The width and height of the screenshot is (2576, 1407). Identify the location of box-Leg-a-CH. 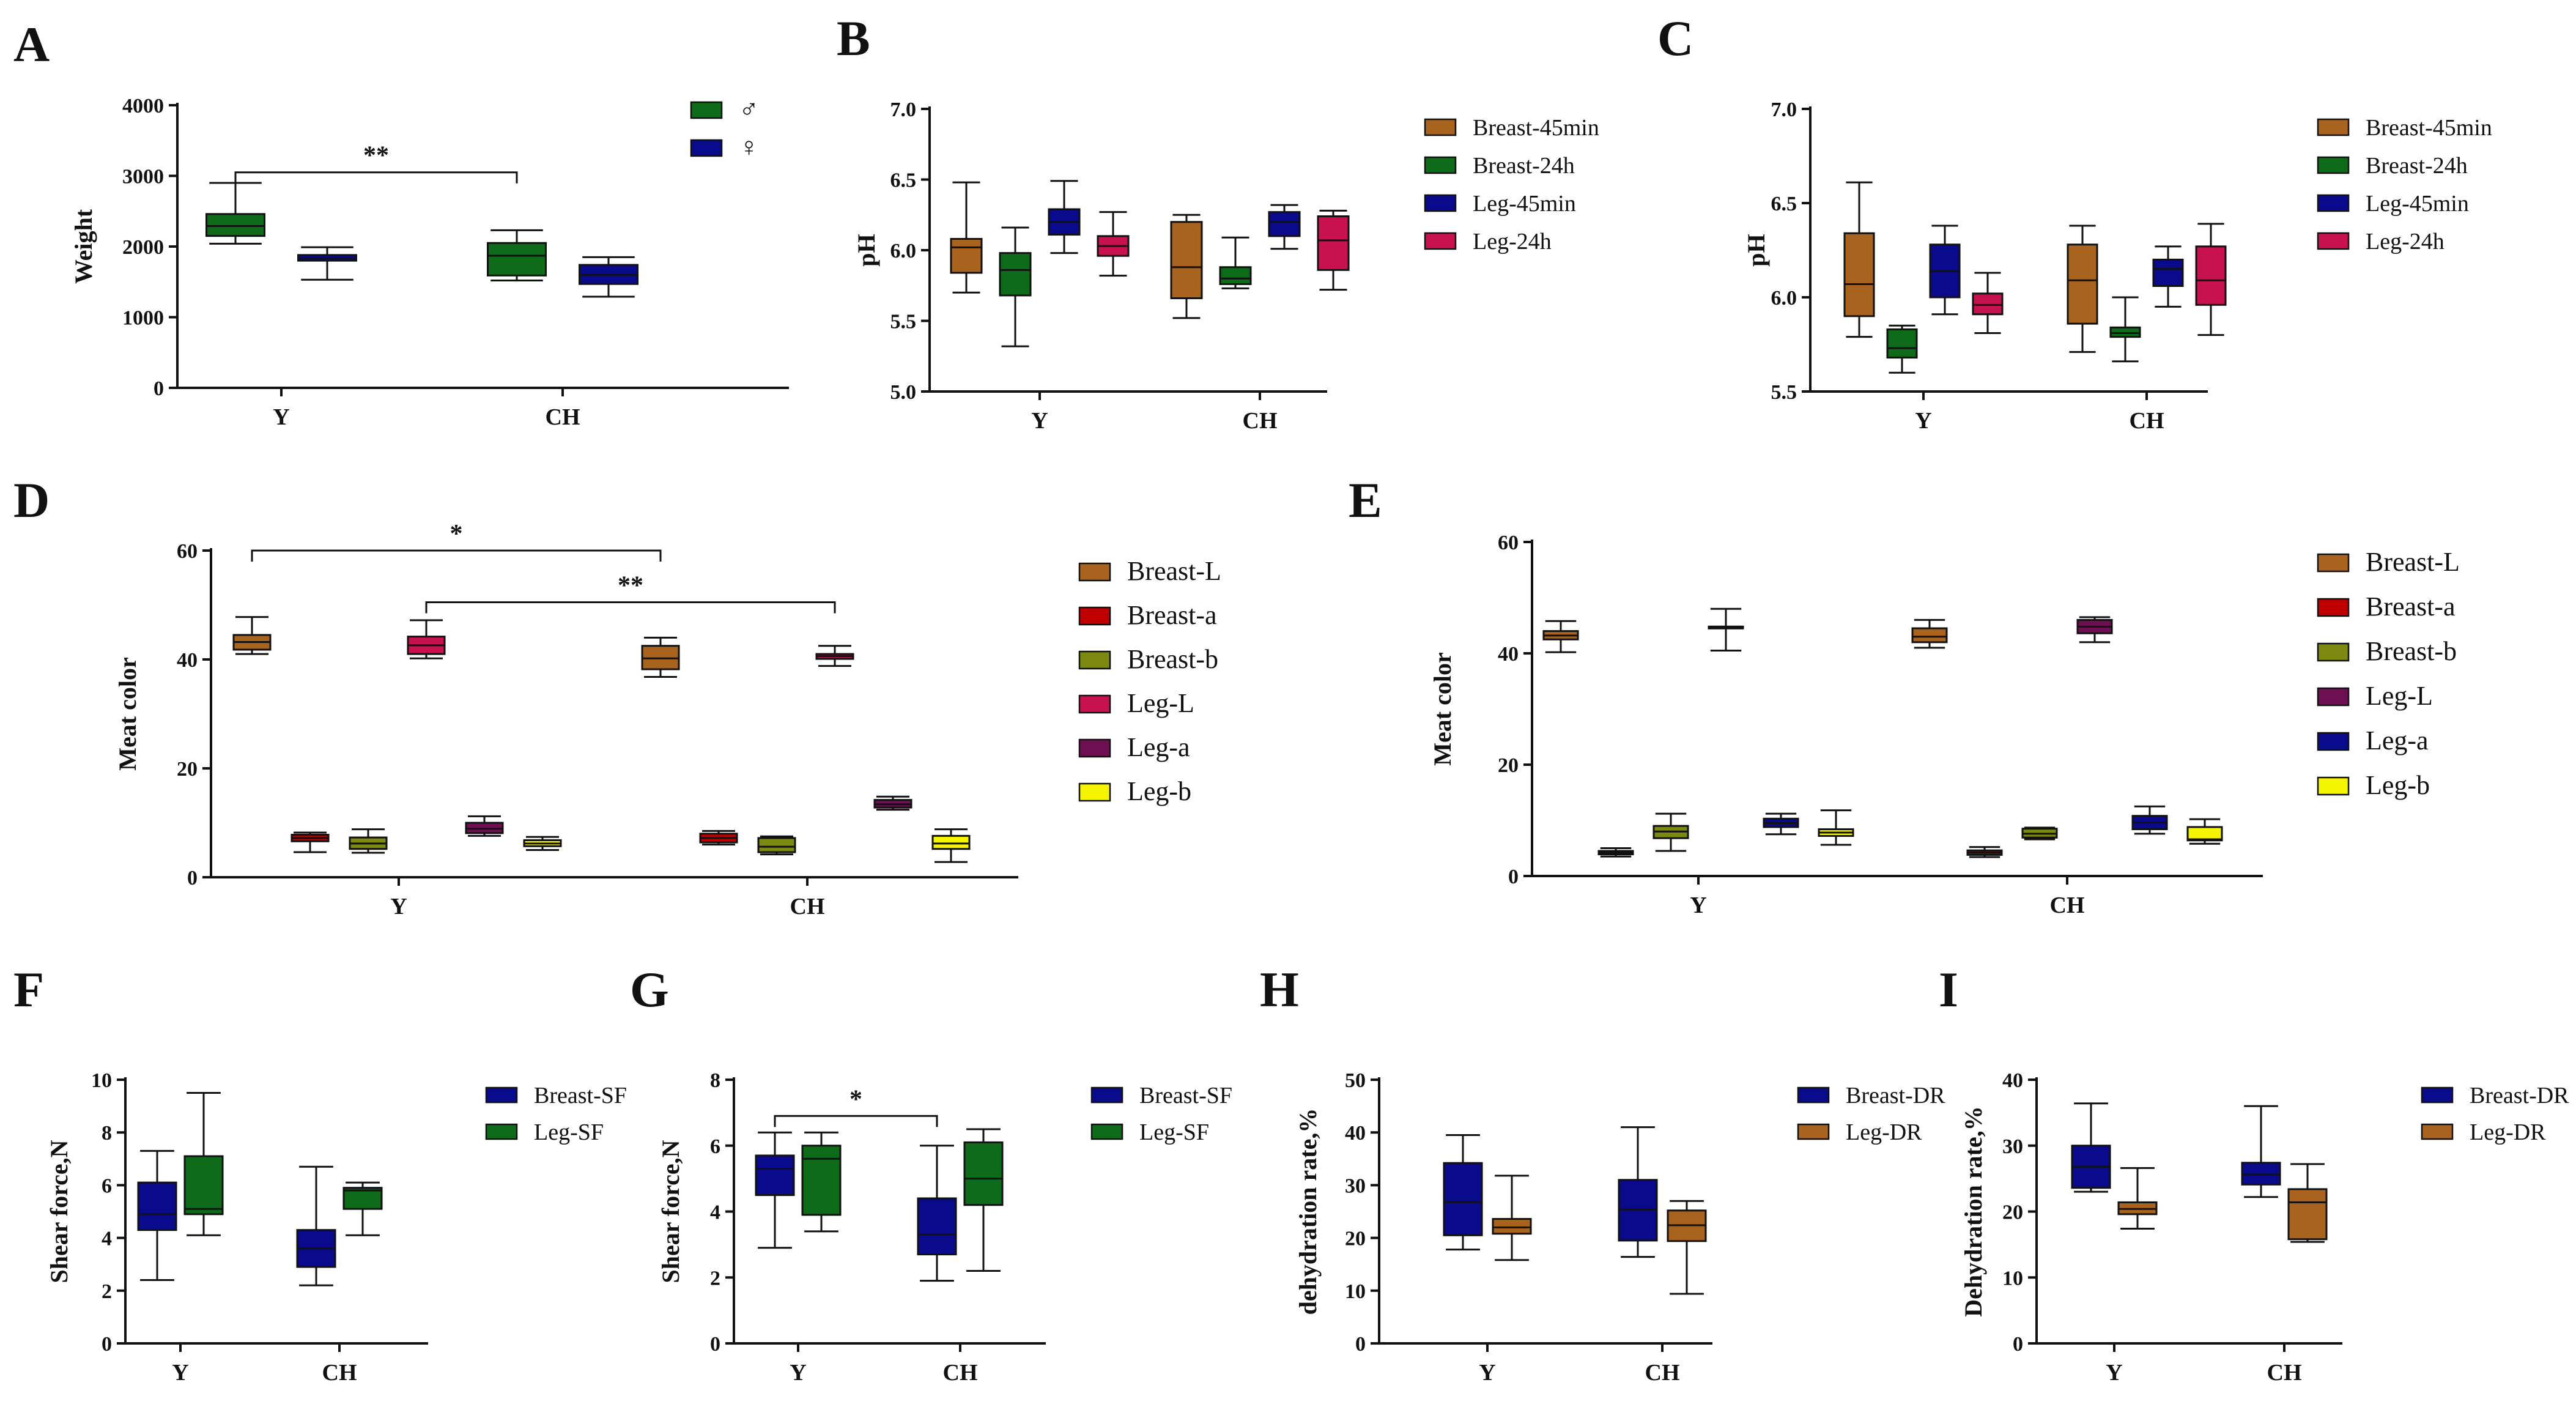
(2149, 820).